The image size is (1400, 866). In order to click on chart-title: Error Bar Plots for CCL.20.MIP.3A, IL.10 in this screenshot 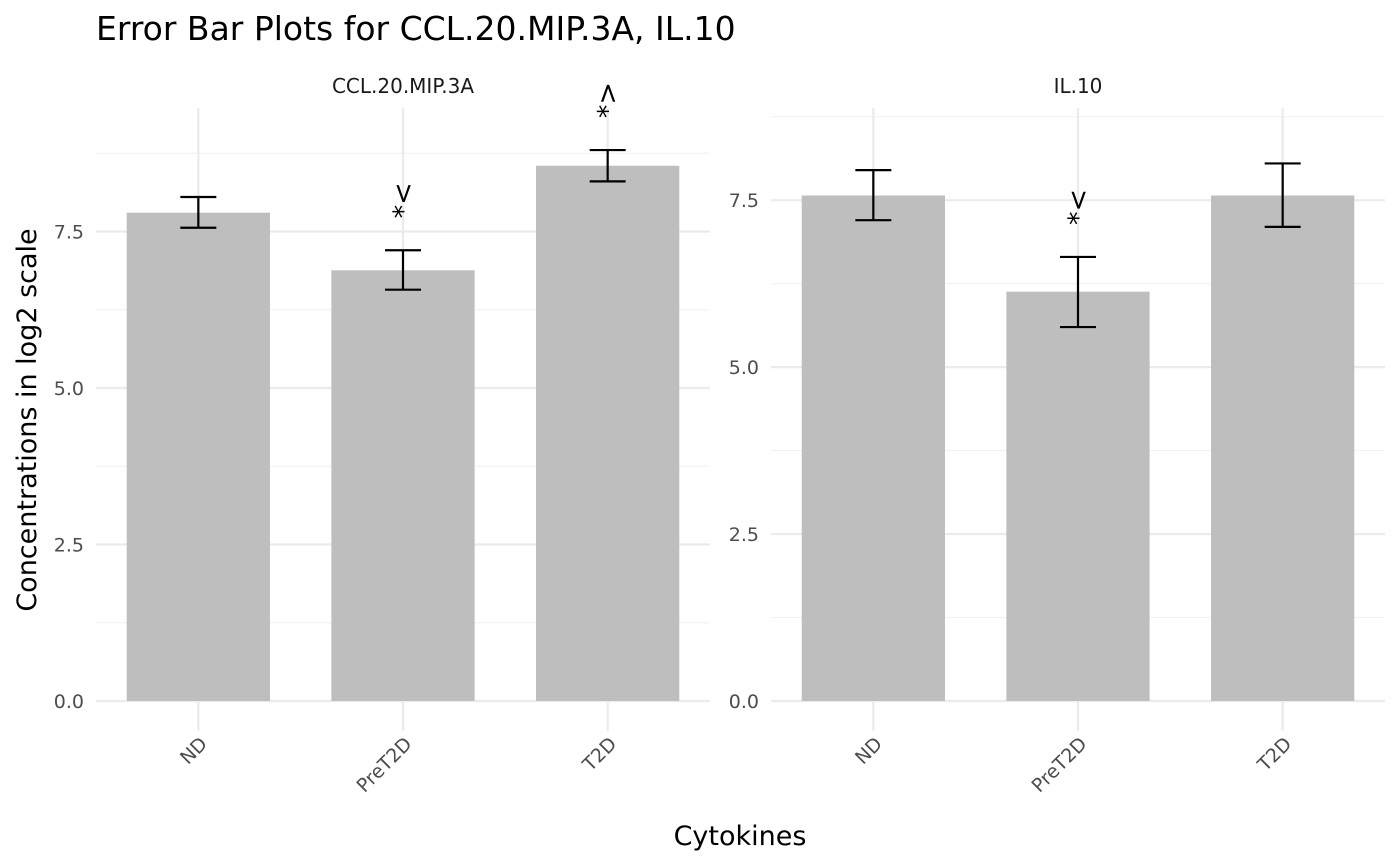, I will do `click(416, 28)`.